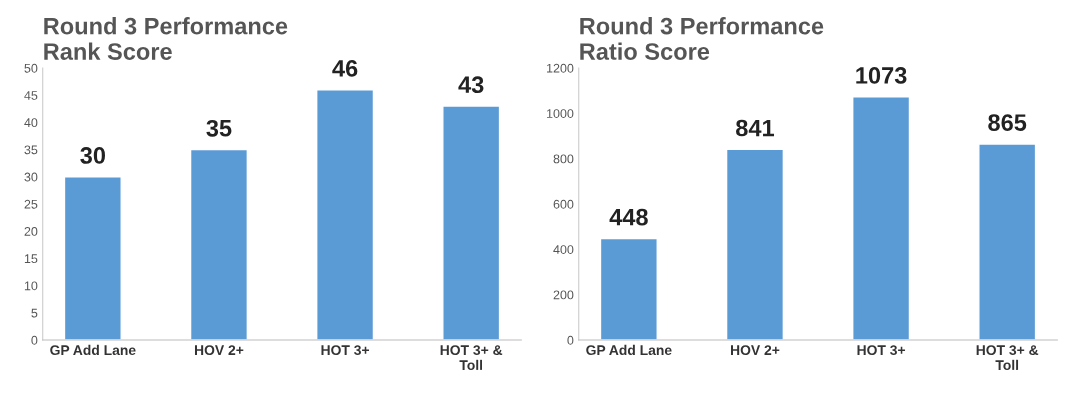 This screenshot has height=400, width=1068. What do you see at coordinates (31, 177) in the screenshot?
I see `y-tick-label: 30` at bounding box center [31, 177].